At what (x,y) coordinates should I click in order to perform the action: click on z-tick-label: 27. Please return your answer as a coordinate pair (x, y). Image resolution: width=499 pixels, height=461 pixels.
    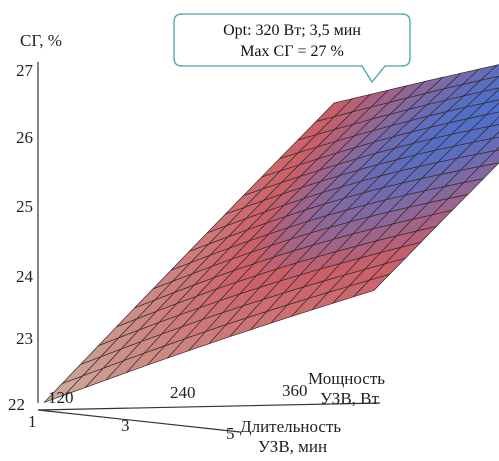
    Looking at the image, I should click on (25, 70).